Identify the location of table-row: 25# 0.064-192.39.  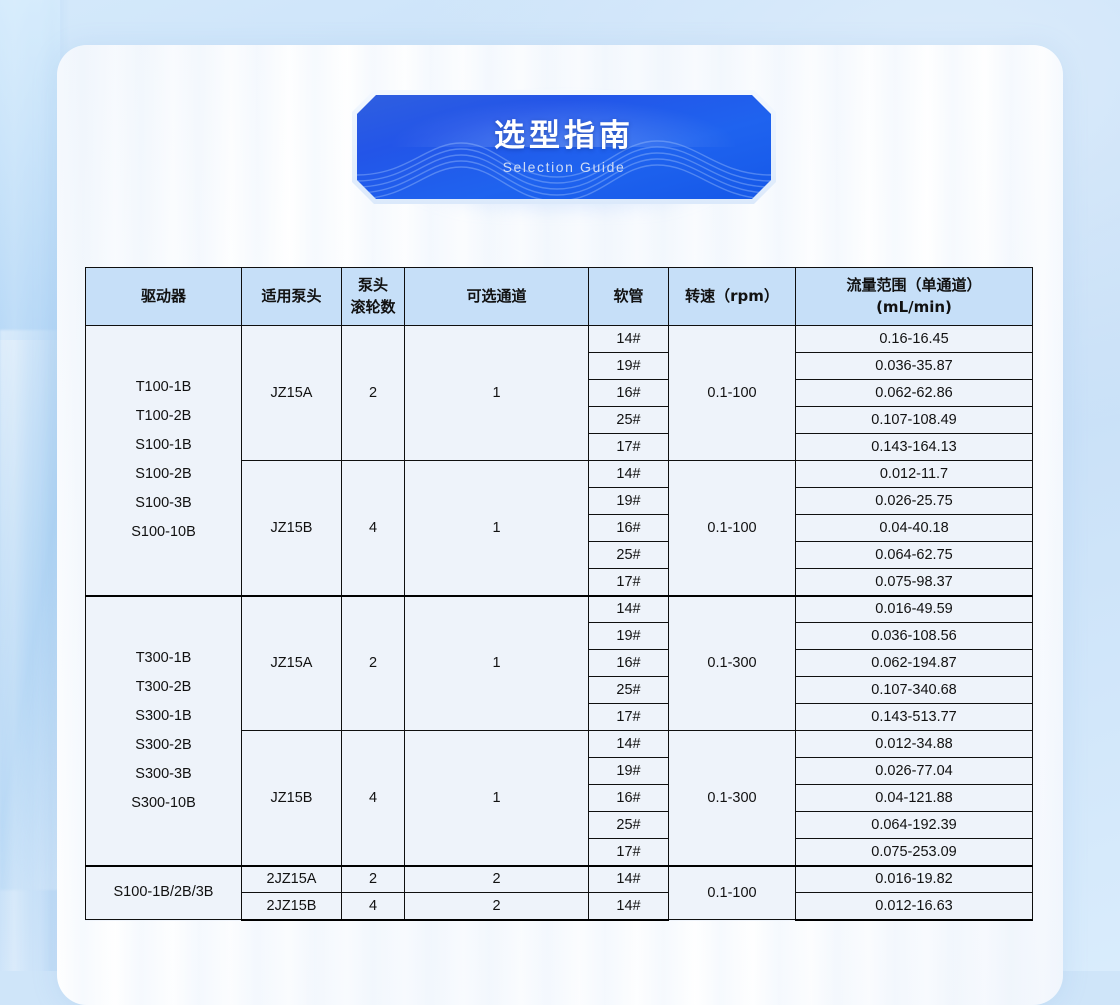
(559, 825).